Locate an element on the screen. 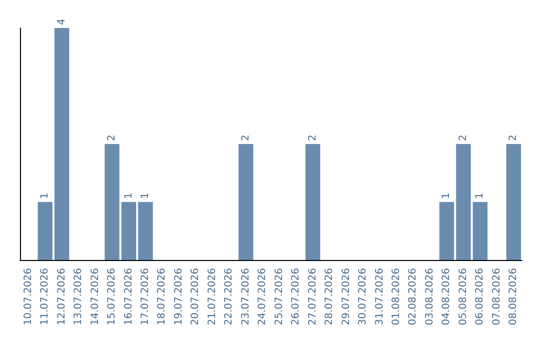  x-tick-label: 08.08.2026 is located at coordinates (514, 297).